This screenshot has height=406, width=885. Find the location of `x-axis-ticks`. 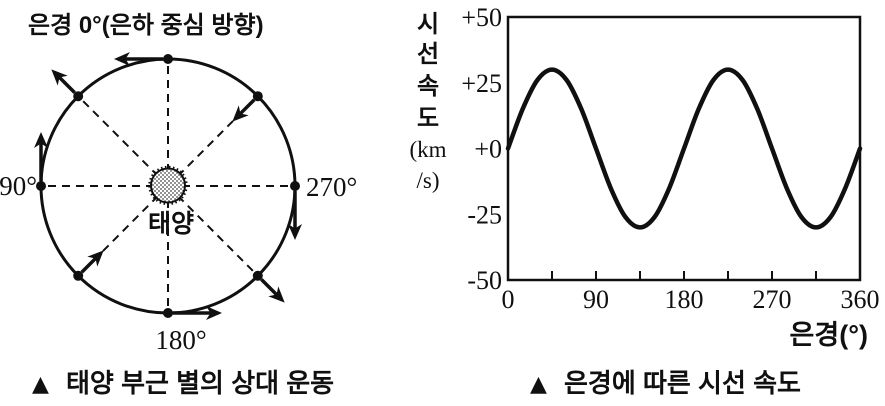

x-axis-ticks is located at coordinates (684, 275).